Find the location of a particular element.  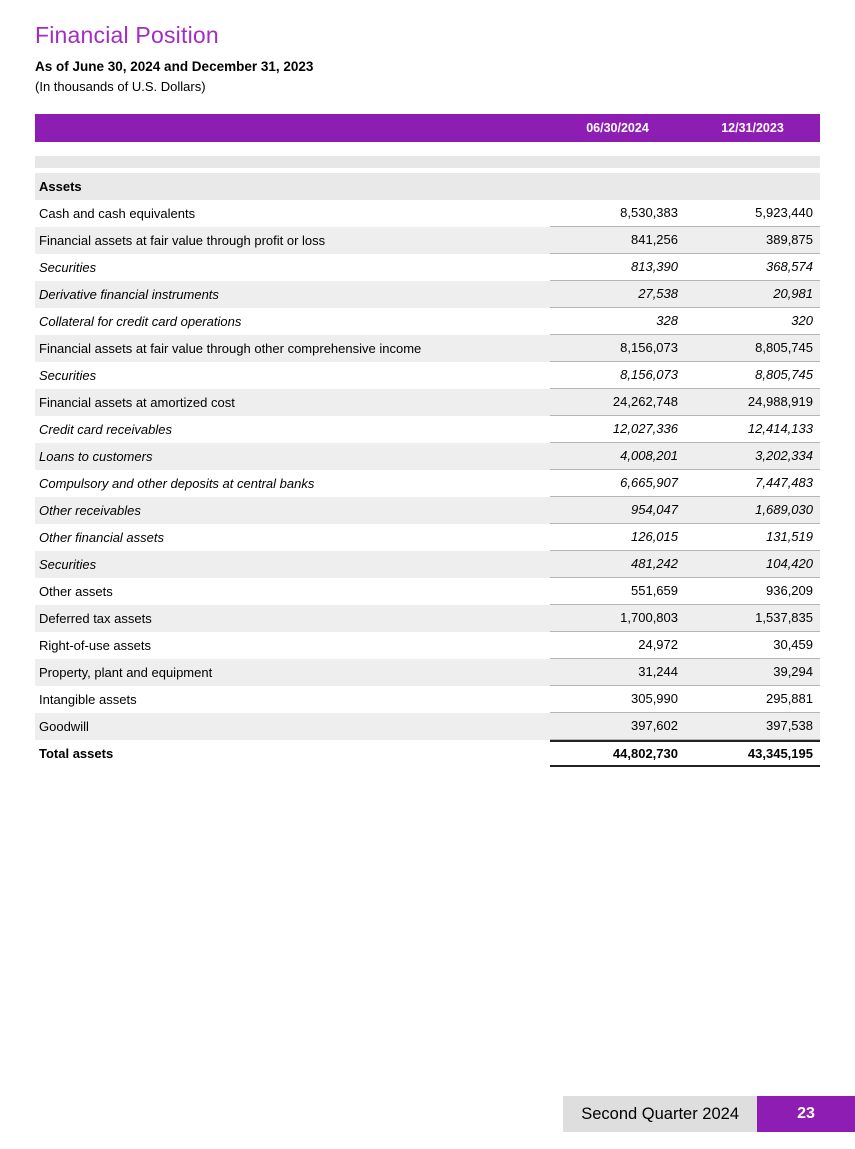

row-label: Financial assets at amortized cost is located at coordinates (137, 402).